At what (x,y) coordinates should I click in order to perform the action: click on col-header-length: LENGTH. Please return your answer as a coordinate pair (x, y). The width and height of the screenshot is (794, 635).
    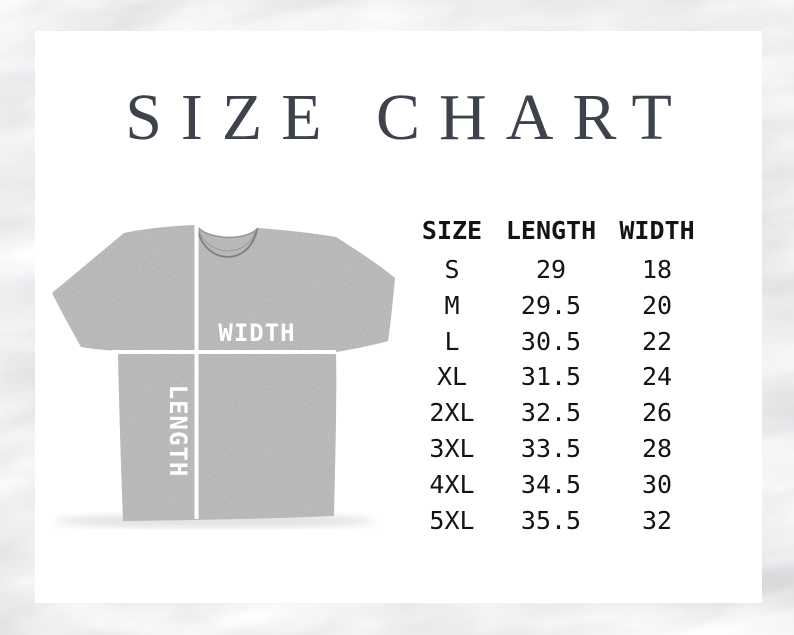
    Looking at the image, I should click on (551, 230).